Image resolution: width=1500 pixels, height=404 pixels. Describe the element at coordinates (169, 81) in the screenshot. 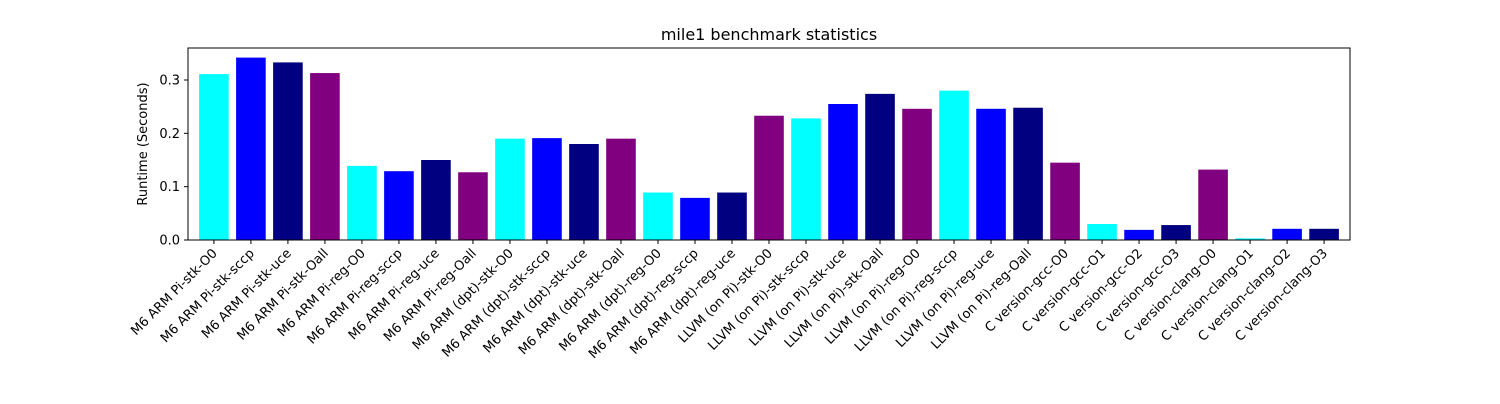

I see `y-tick-label: 0.3` at that location.